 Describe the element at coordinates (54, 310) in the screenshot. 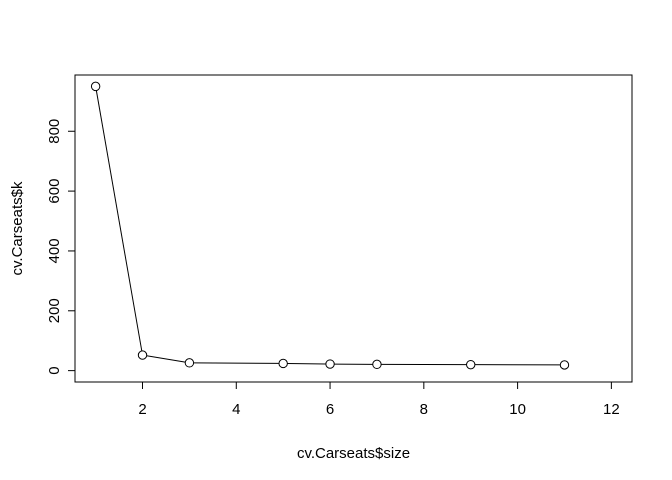

I see `y-tick-label: 200` at that location.